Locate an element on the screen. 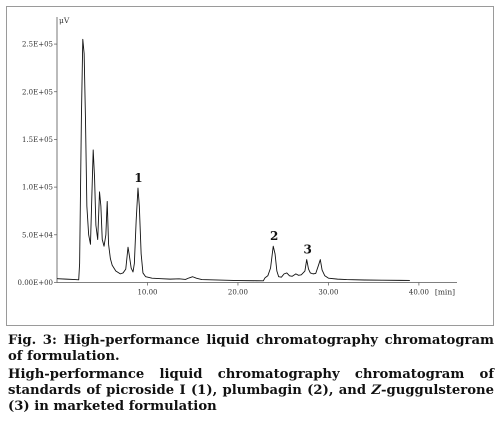 The width and height of the screenshot is (500, 434). peak-label-1: 1 is located at coordinates (138, 178).